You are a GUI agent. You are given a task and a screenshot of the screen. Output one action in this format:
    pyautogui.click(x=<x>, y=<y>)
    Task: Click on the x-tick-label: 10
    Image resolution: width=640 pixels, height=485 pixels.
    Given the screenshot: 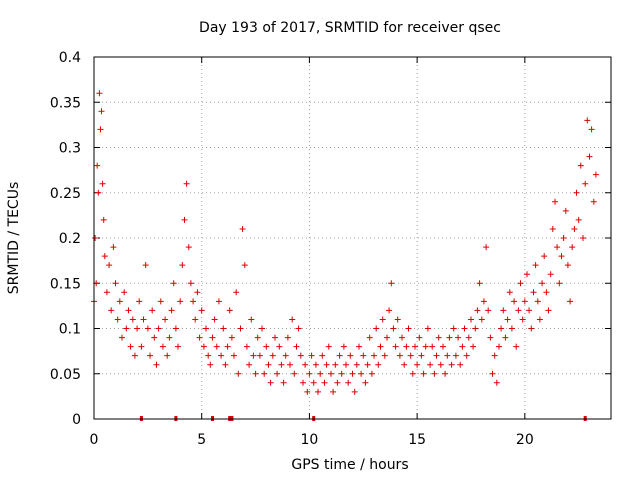 What is the action you would take?
    pyautogui.click(x=310, y=440)
    